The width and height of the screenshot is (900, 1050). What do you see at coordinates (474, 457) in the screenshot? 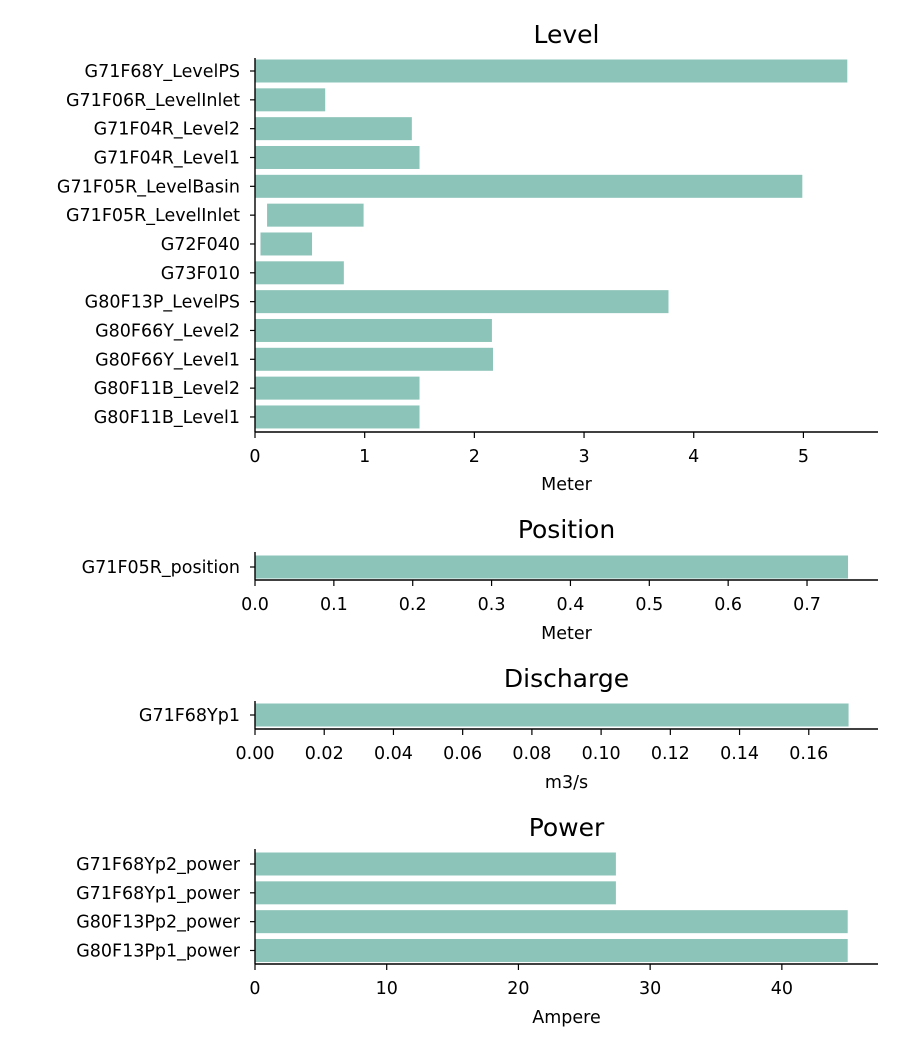
I see `x-tick-label: 2` at bounding box center [474, 457].